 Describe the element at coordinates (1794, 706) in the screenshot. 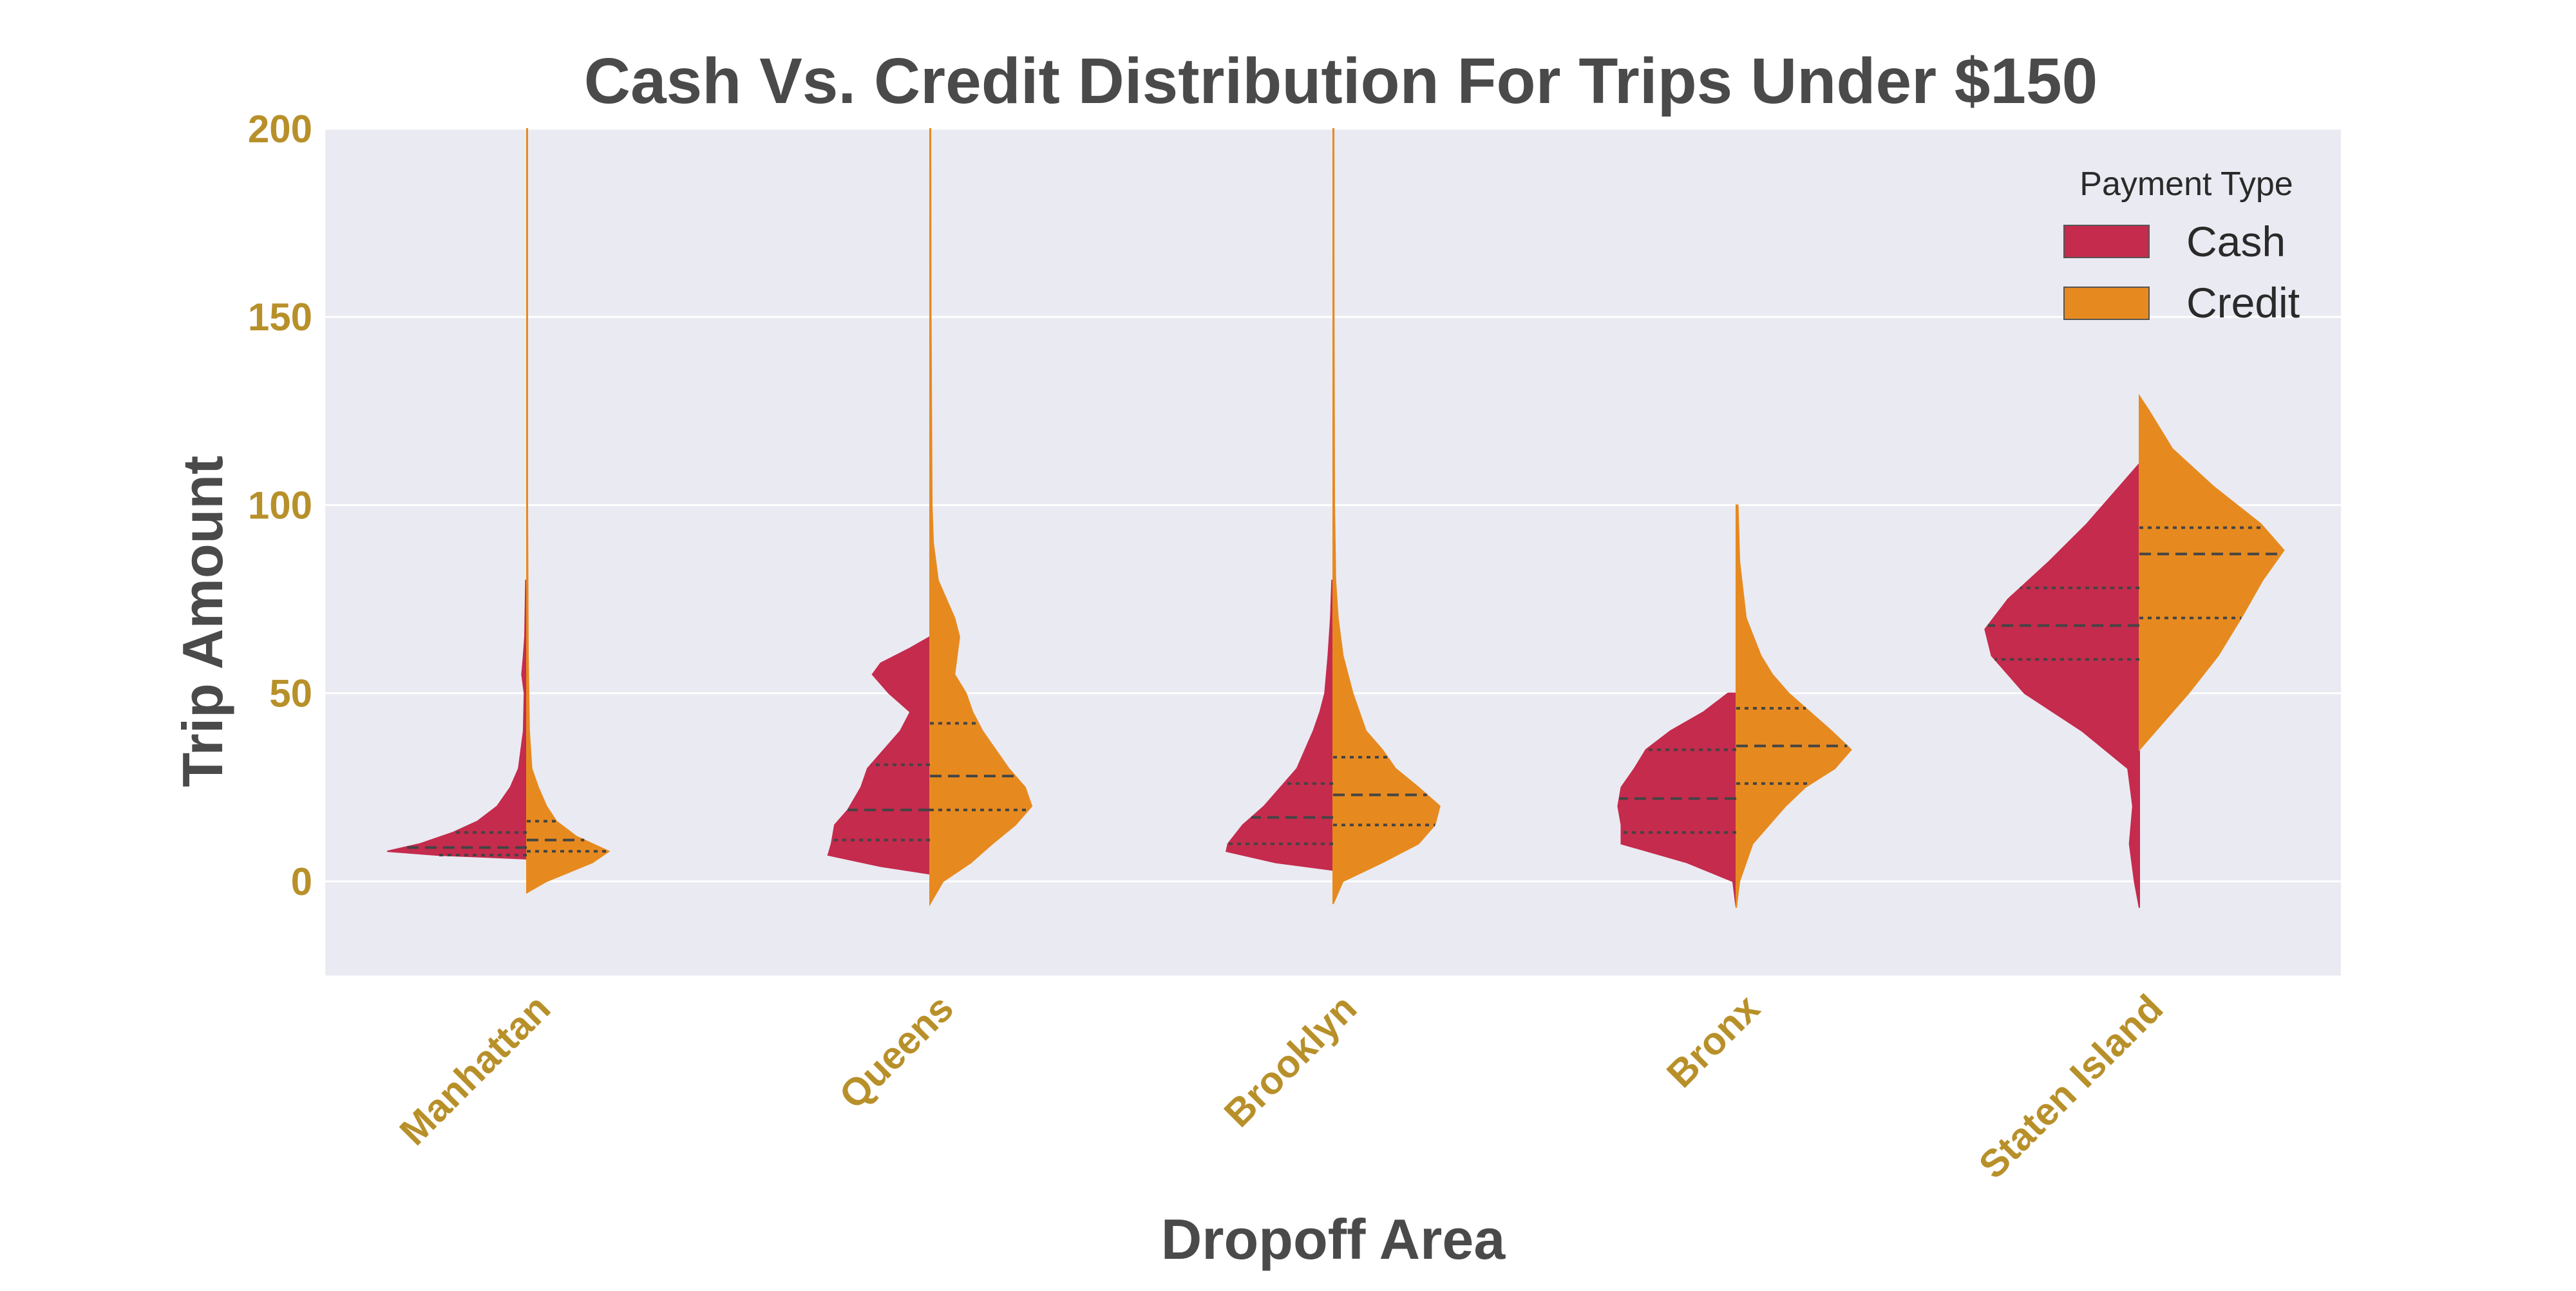

I see `violin-credit-bronx` at that location.